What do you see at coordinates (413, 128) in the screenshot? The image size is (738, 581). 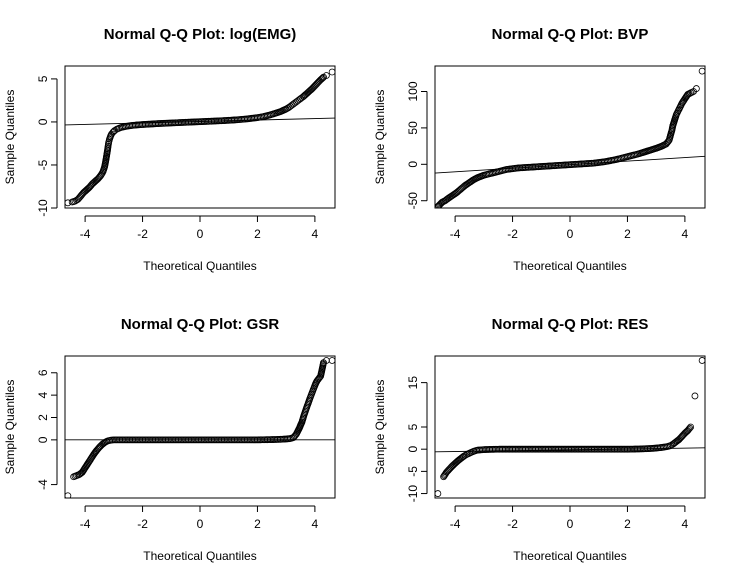 I see `y-tick-label: 50` at bounding box center [413, 128].